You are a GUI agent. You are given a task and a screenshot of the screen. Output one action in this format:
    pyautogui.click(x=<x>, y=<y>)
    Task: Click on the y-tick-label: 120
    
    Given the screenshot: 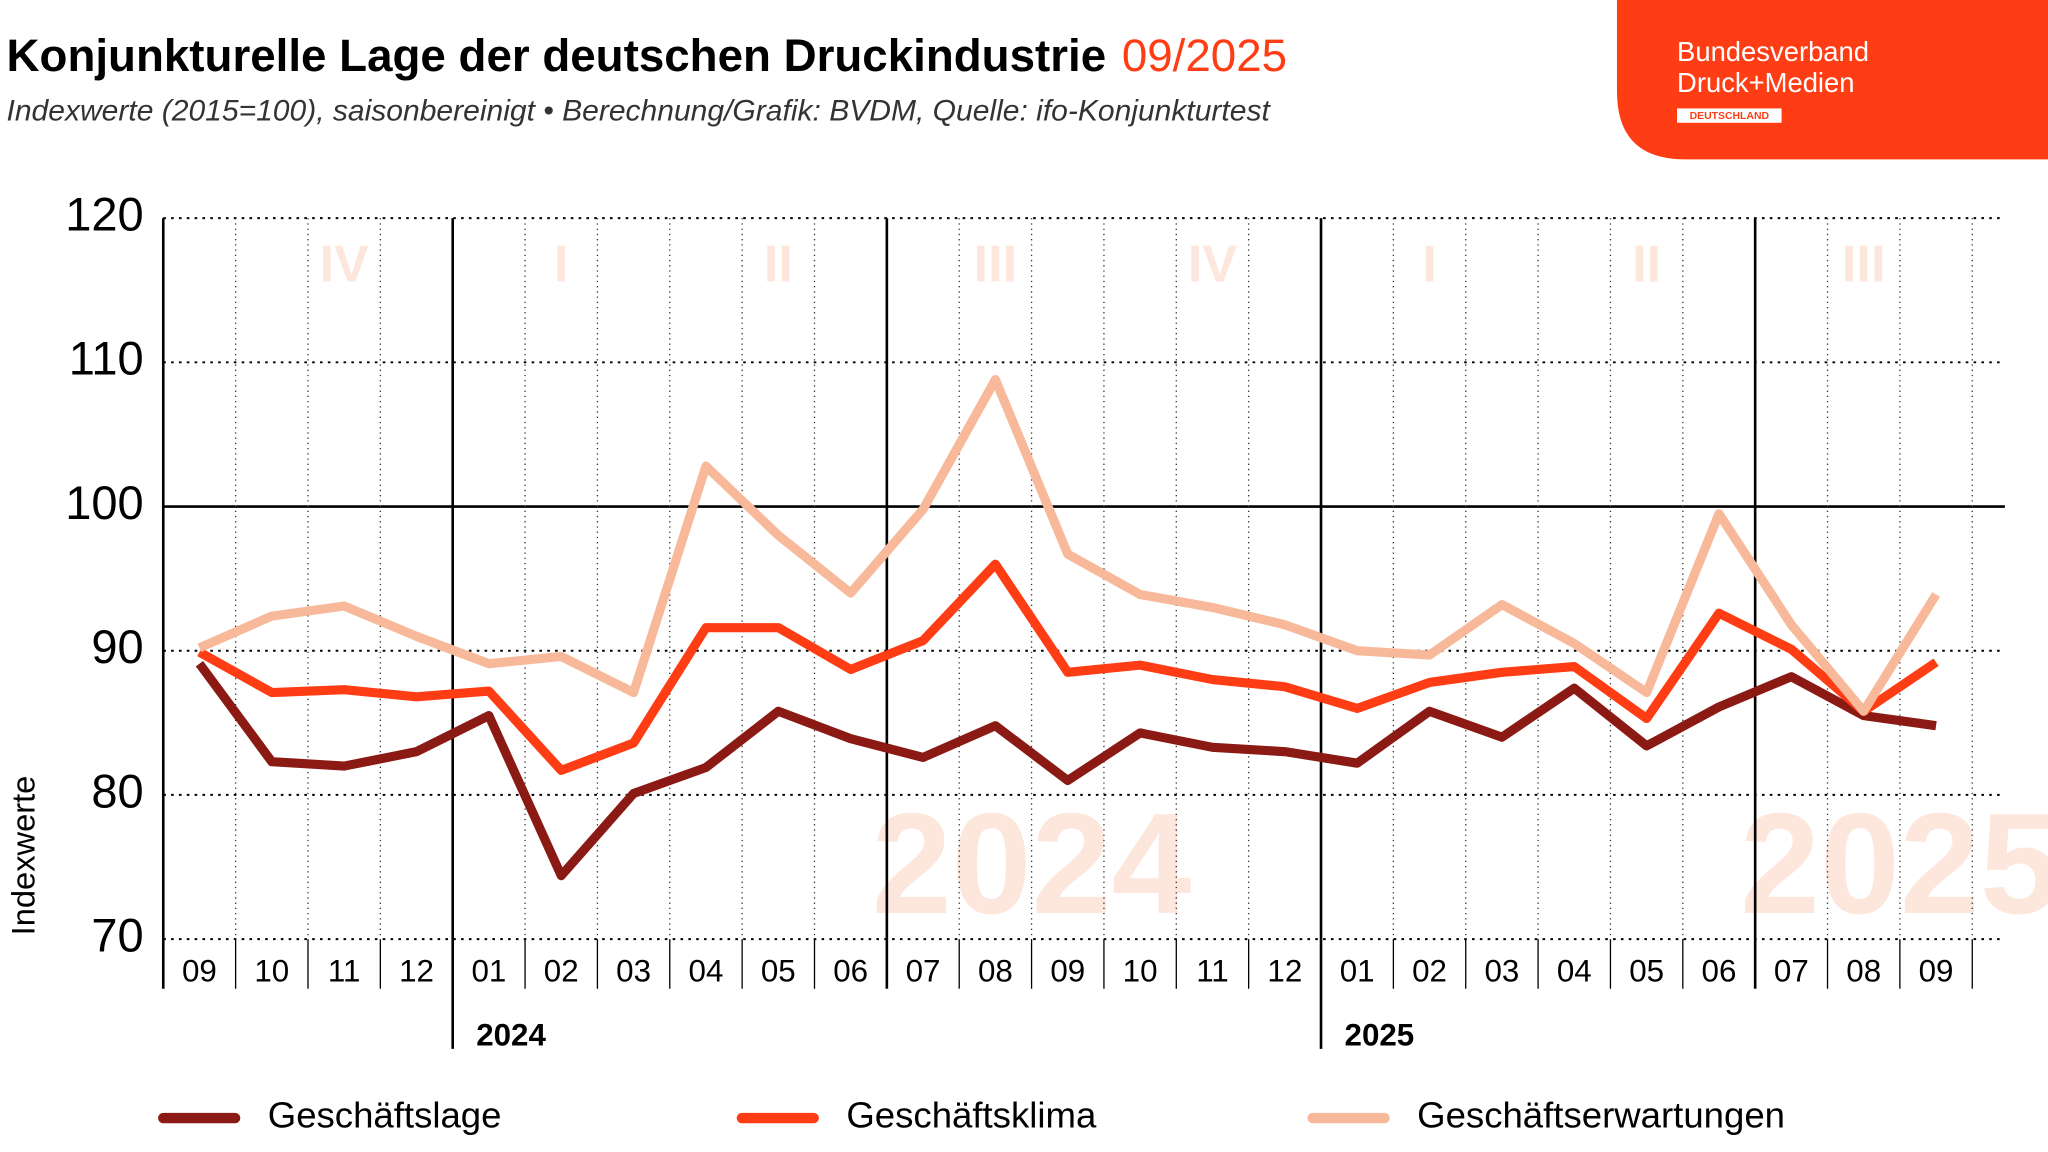 What is the action you would take?
    pyautogui.click(x=104, y=214)
    